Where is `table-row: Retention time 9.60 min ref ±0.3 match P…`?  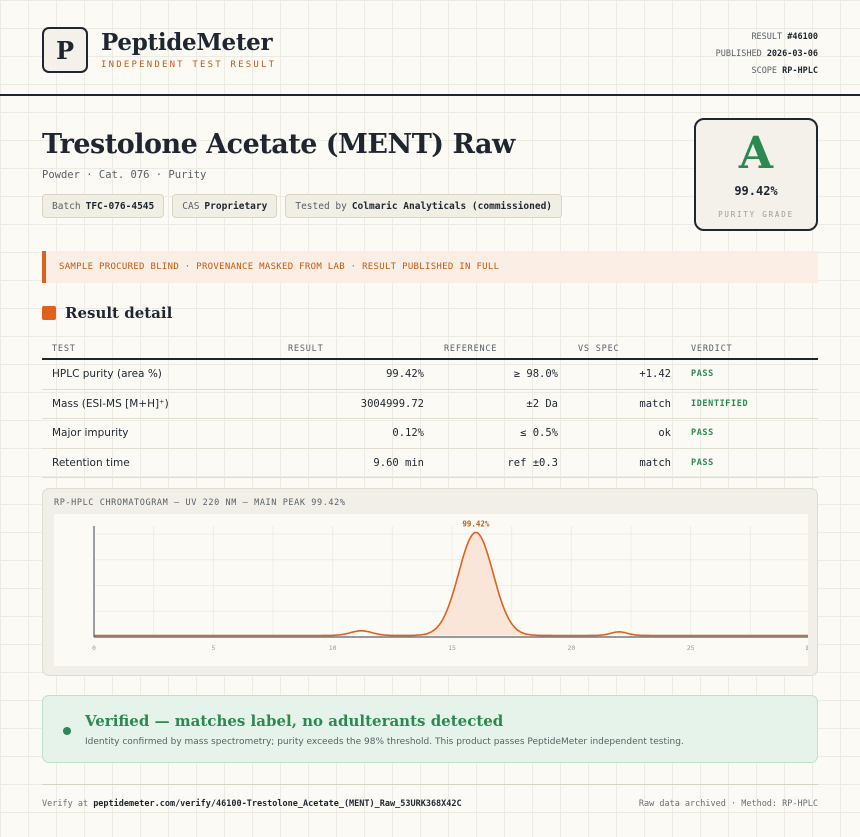
table-row: Retention time 9.60 min ref ±0.3 match P… is located at coordinates (430, 463).